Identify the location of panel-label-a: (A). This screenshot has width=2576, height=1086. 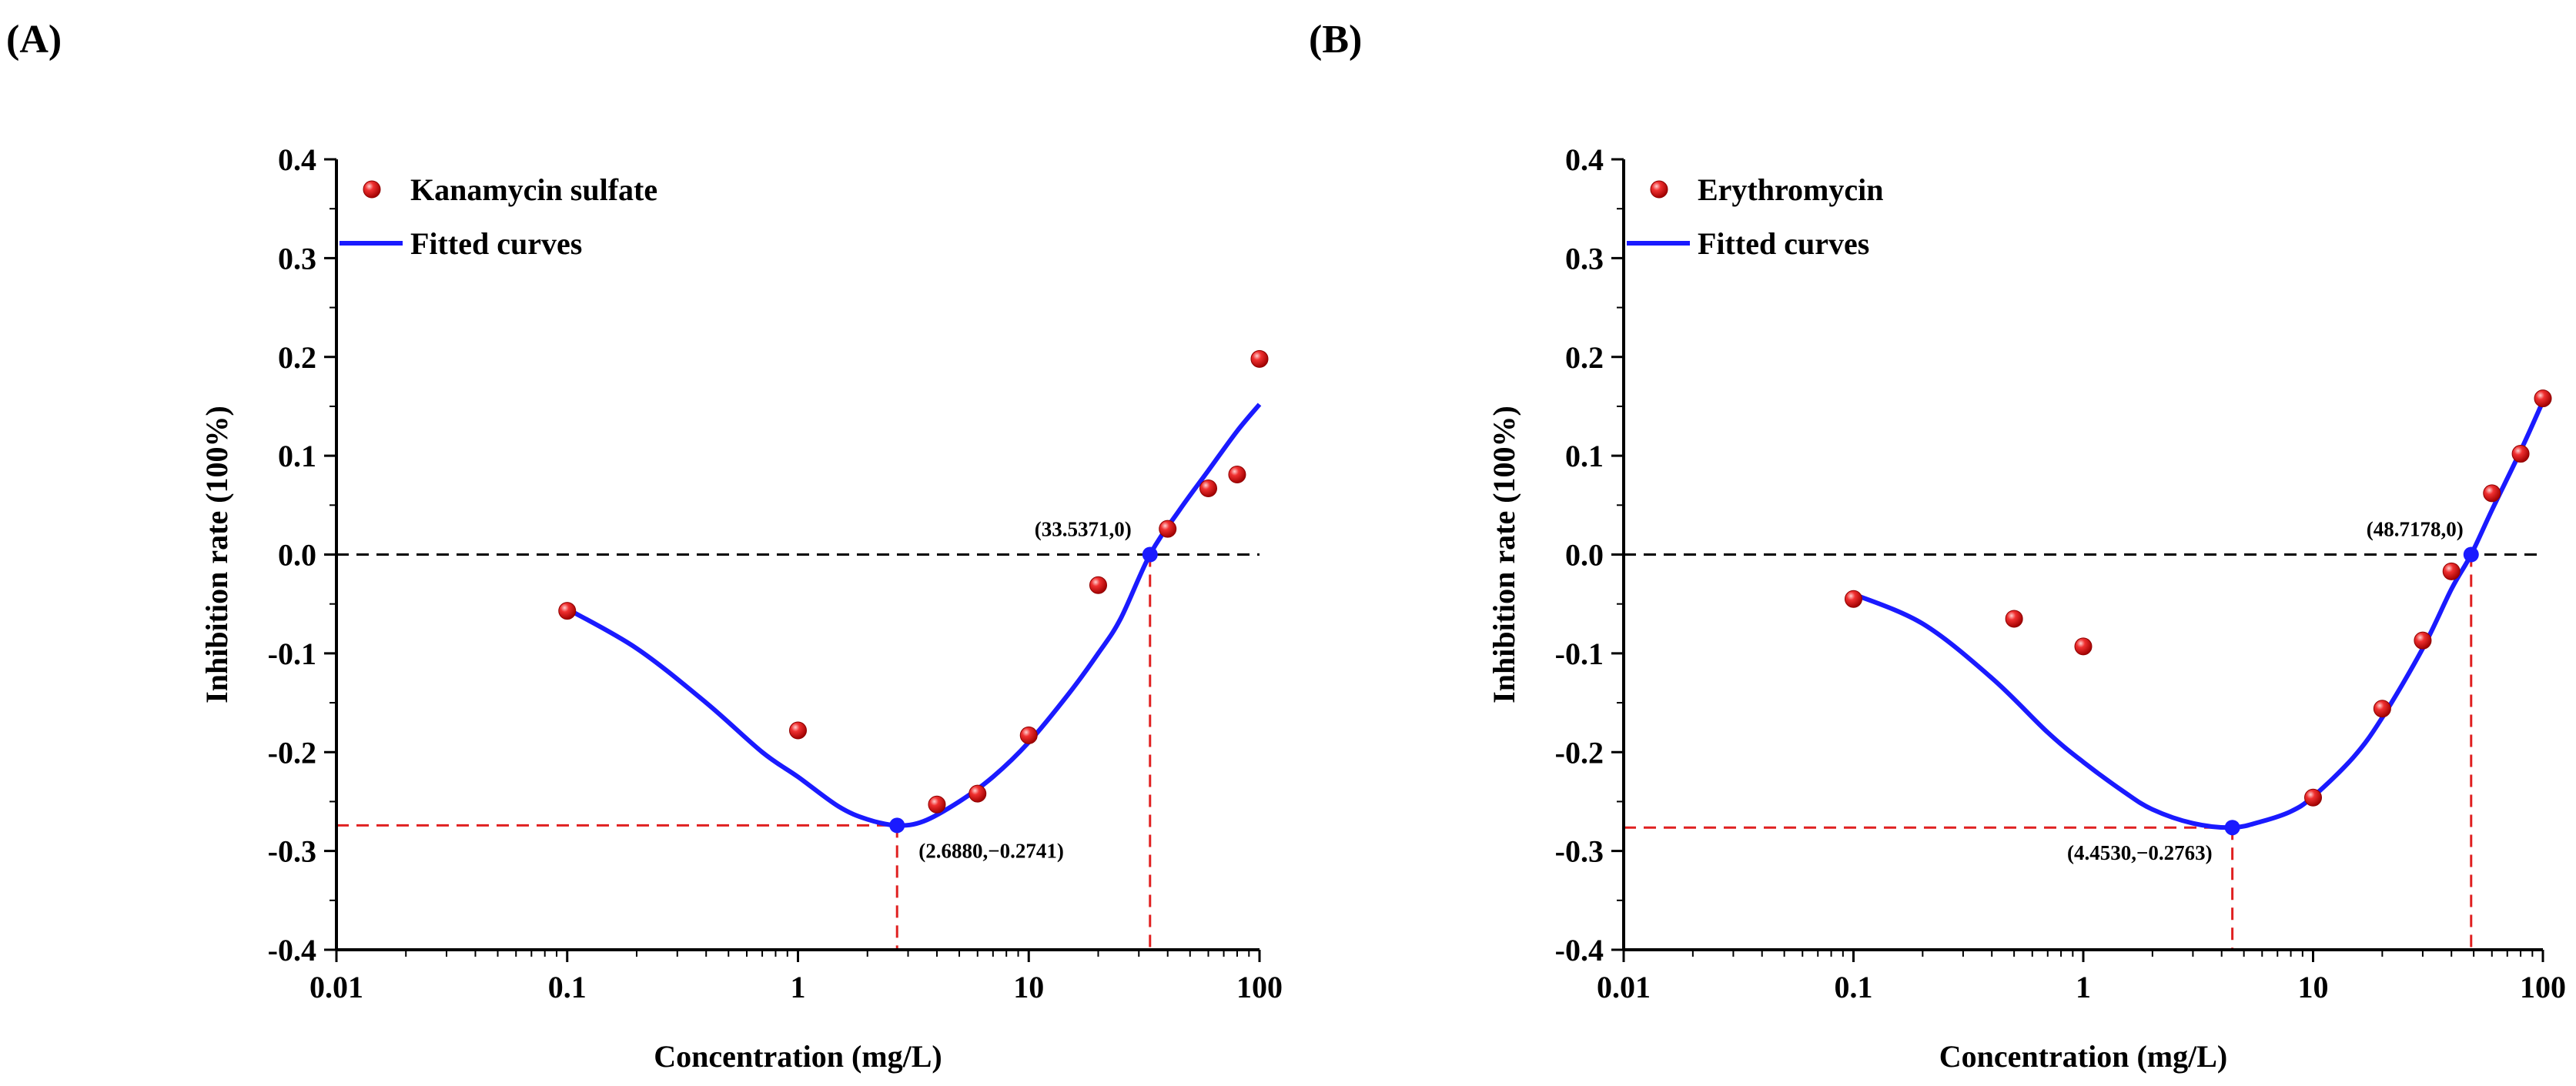
(34, 40).